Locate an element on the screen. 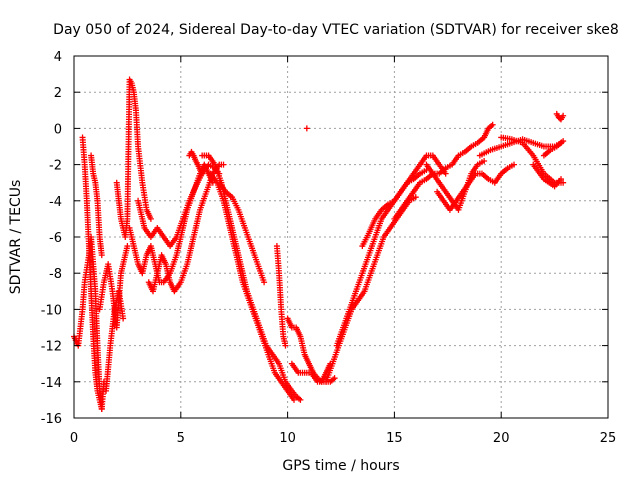 The width and height of the screenshot is (640, 480). y-tick-label: 2 is located at coordinates (58, 93).